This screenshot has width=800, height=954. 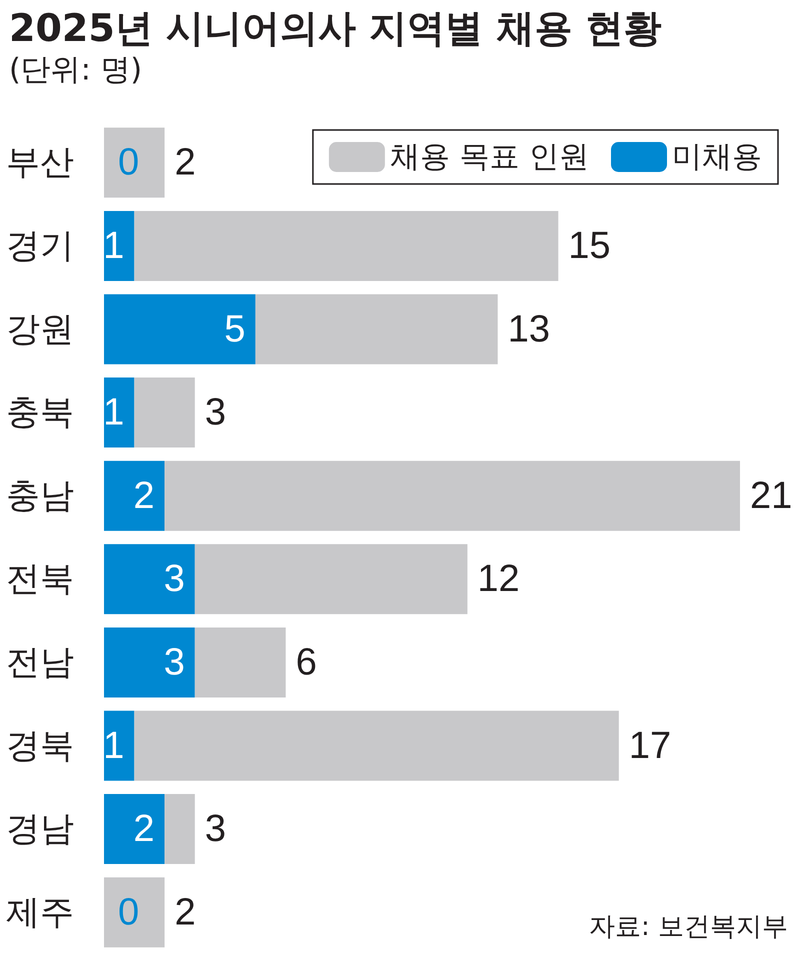 What do you see at coordinates (688, 927) in the screenshot?
I see `annotation: 자료: 보건복지부` at bounding box center [688, 927].